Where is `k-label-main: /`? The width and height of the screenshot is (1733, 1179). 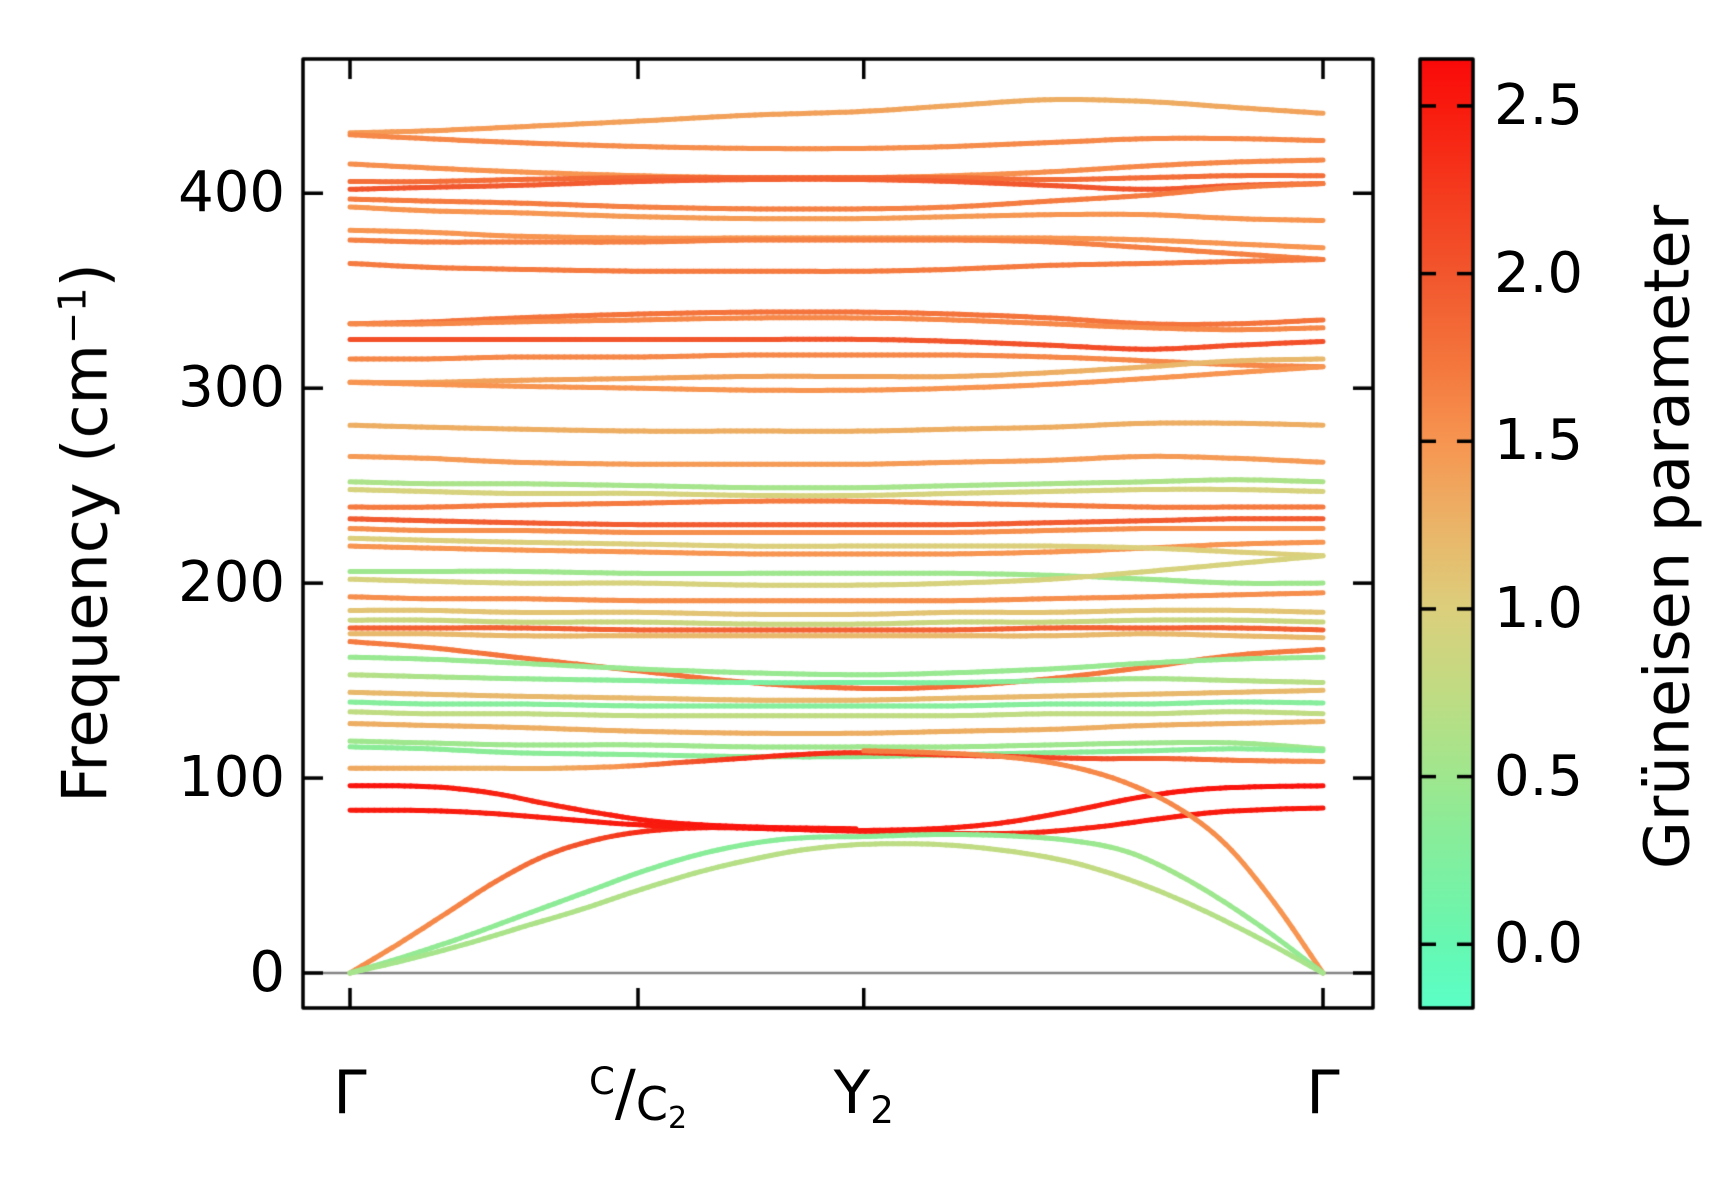 k-label-main: / is located at coordinates (625, 1092).